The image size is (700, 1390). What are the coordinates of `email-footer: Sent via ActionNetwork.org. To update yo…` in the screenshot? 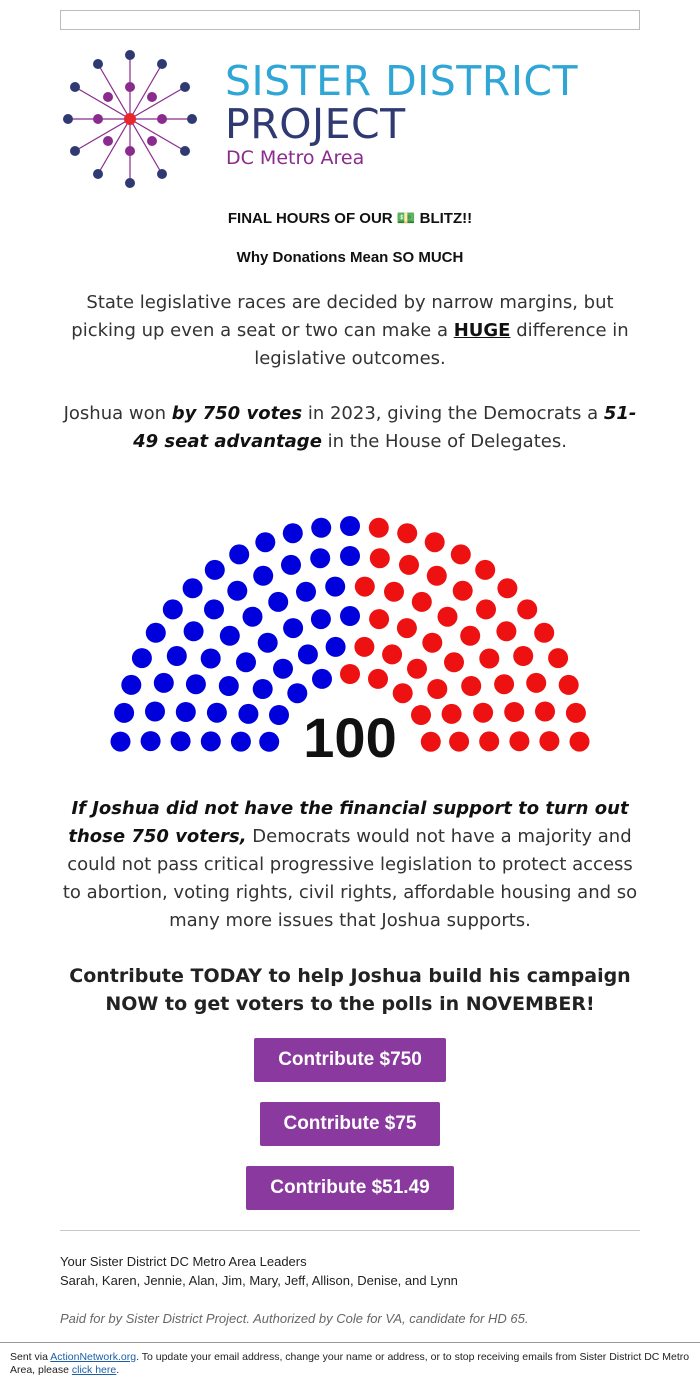 It's located at (350, 1366).